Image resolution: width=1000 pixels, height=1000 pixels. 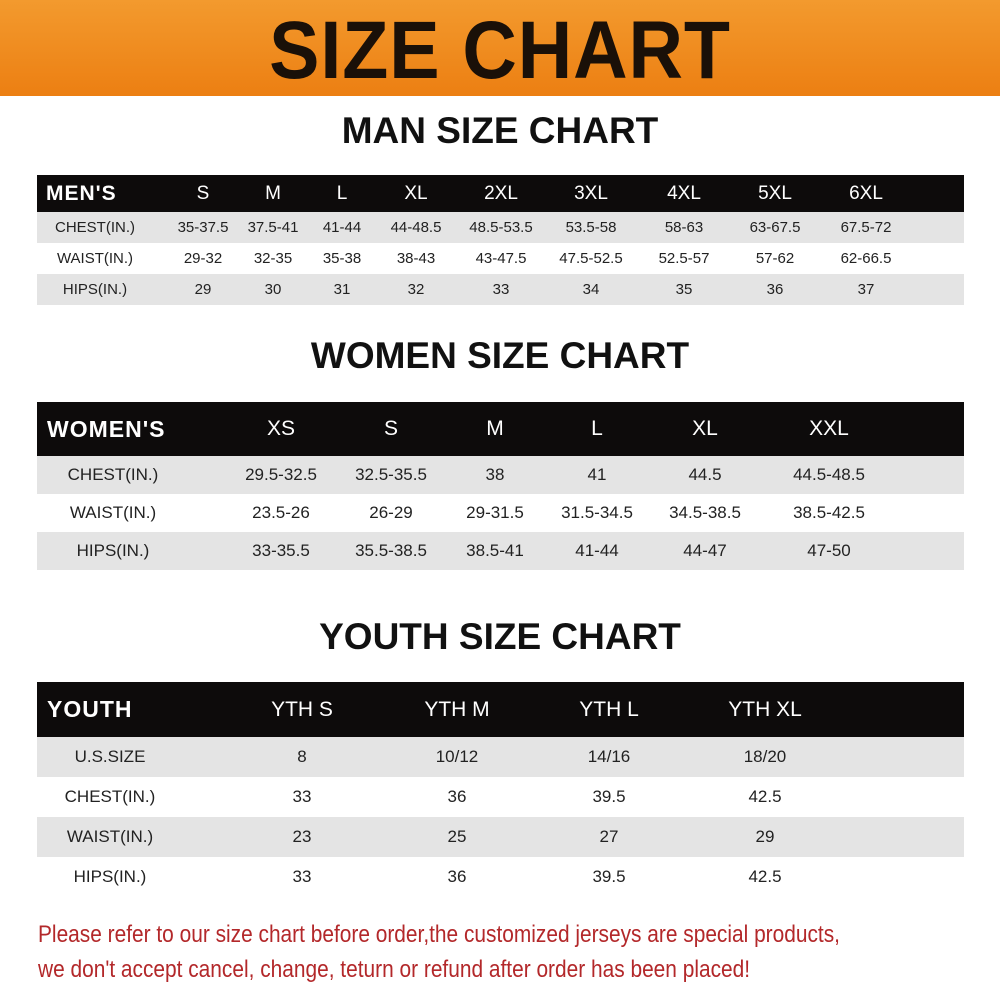 What do you see at coordinates (866, 258) in the screenshot?
I see `table-cell: 62-66.5` at bounding box center [866, 258].